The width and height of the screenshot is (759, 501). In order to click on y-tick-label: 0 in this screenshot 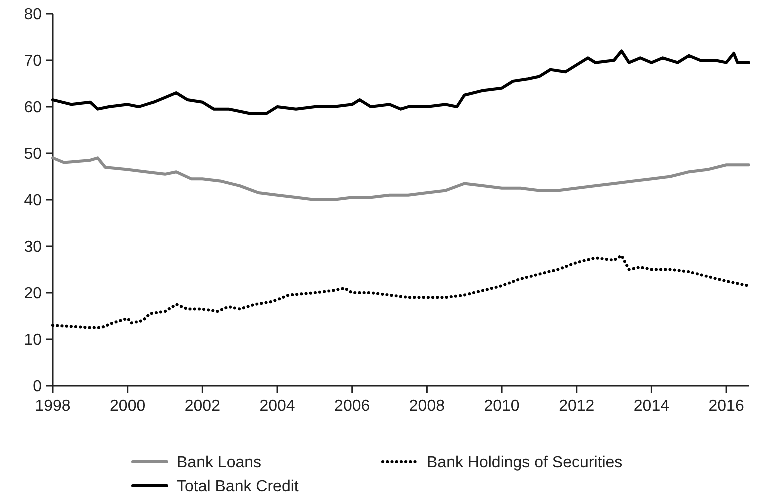, I will do `click(37, 387)`.